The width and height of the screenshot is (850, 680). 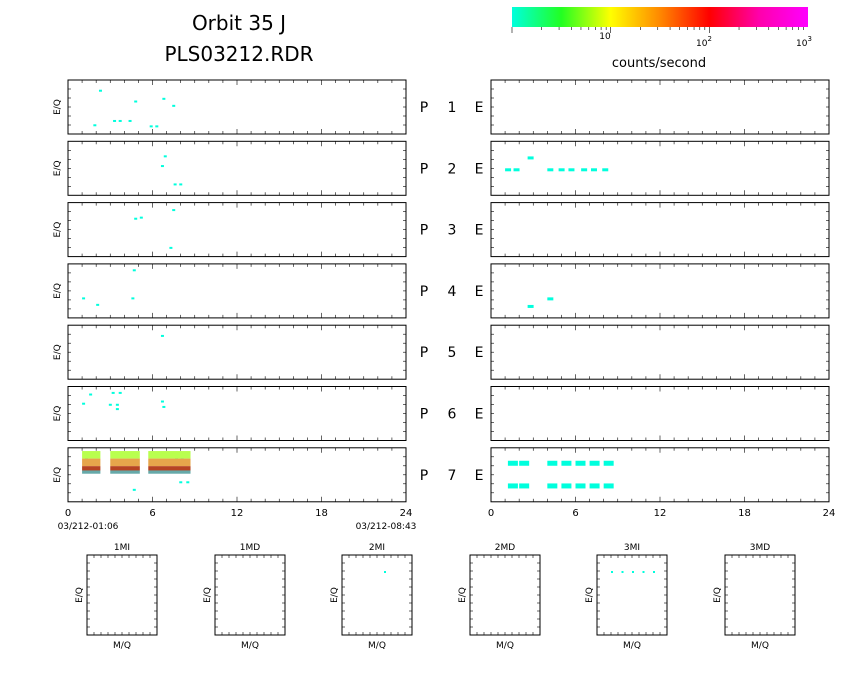 What do you see at coordinates (452, 415) in the screenshot?
I see `plot-label-num: 6` at bounding box center [452, 415].